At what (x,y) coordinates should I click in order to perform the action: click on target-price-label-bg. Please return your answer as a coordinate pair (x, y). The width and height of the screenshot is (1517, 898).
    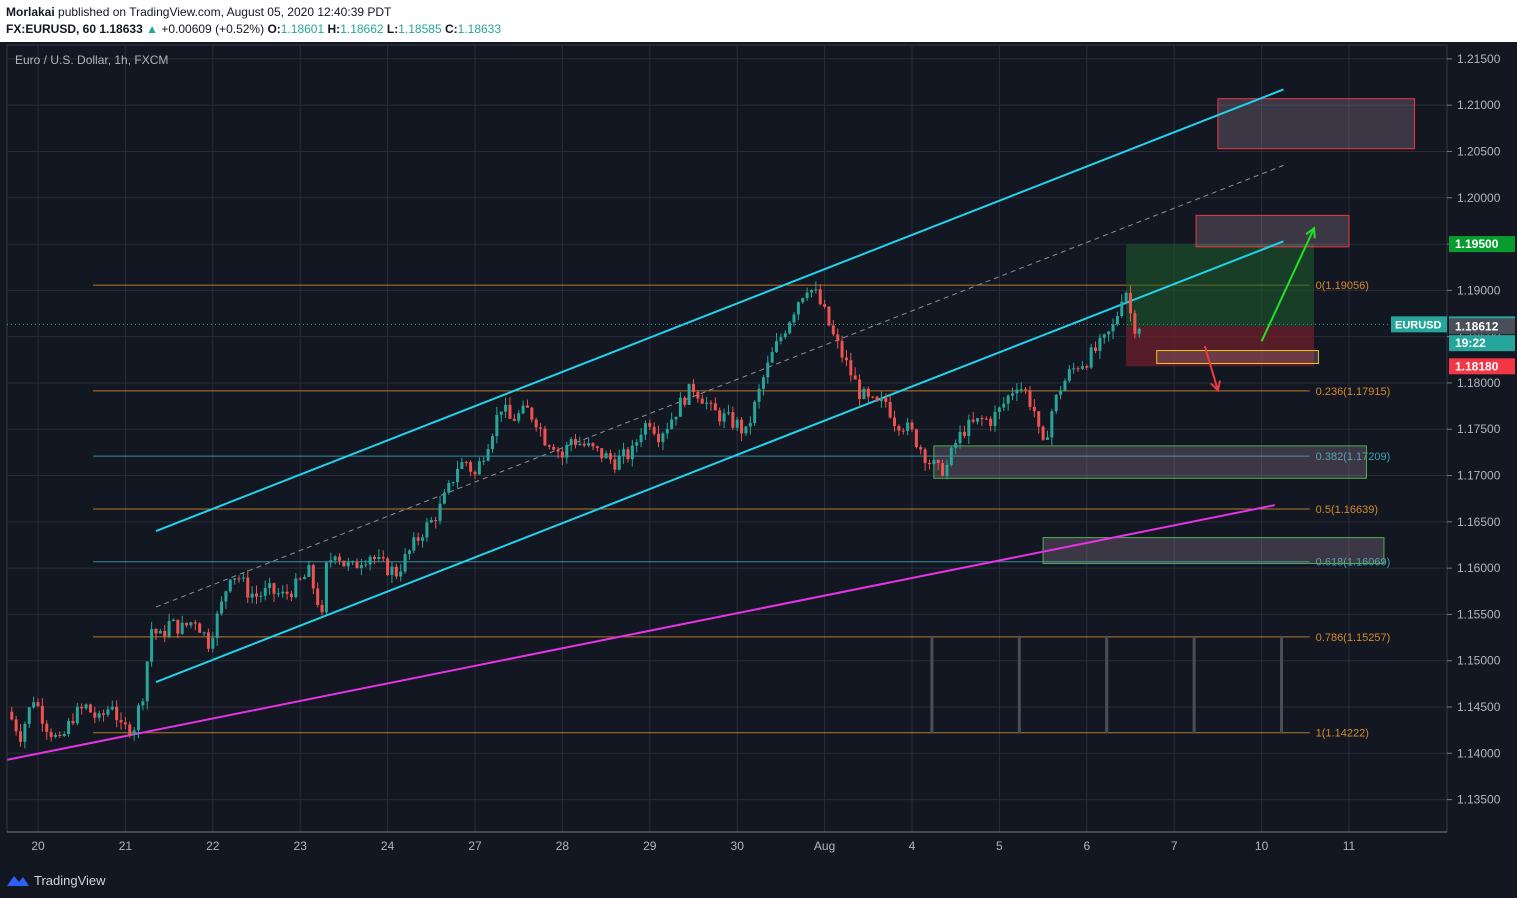
    Looking at the image, I should click on (1482, 244).